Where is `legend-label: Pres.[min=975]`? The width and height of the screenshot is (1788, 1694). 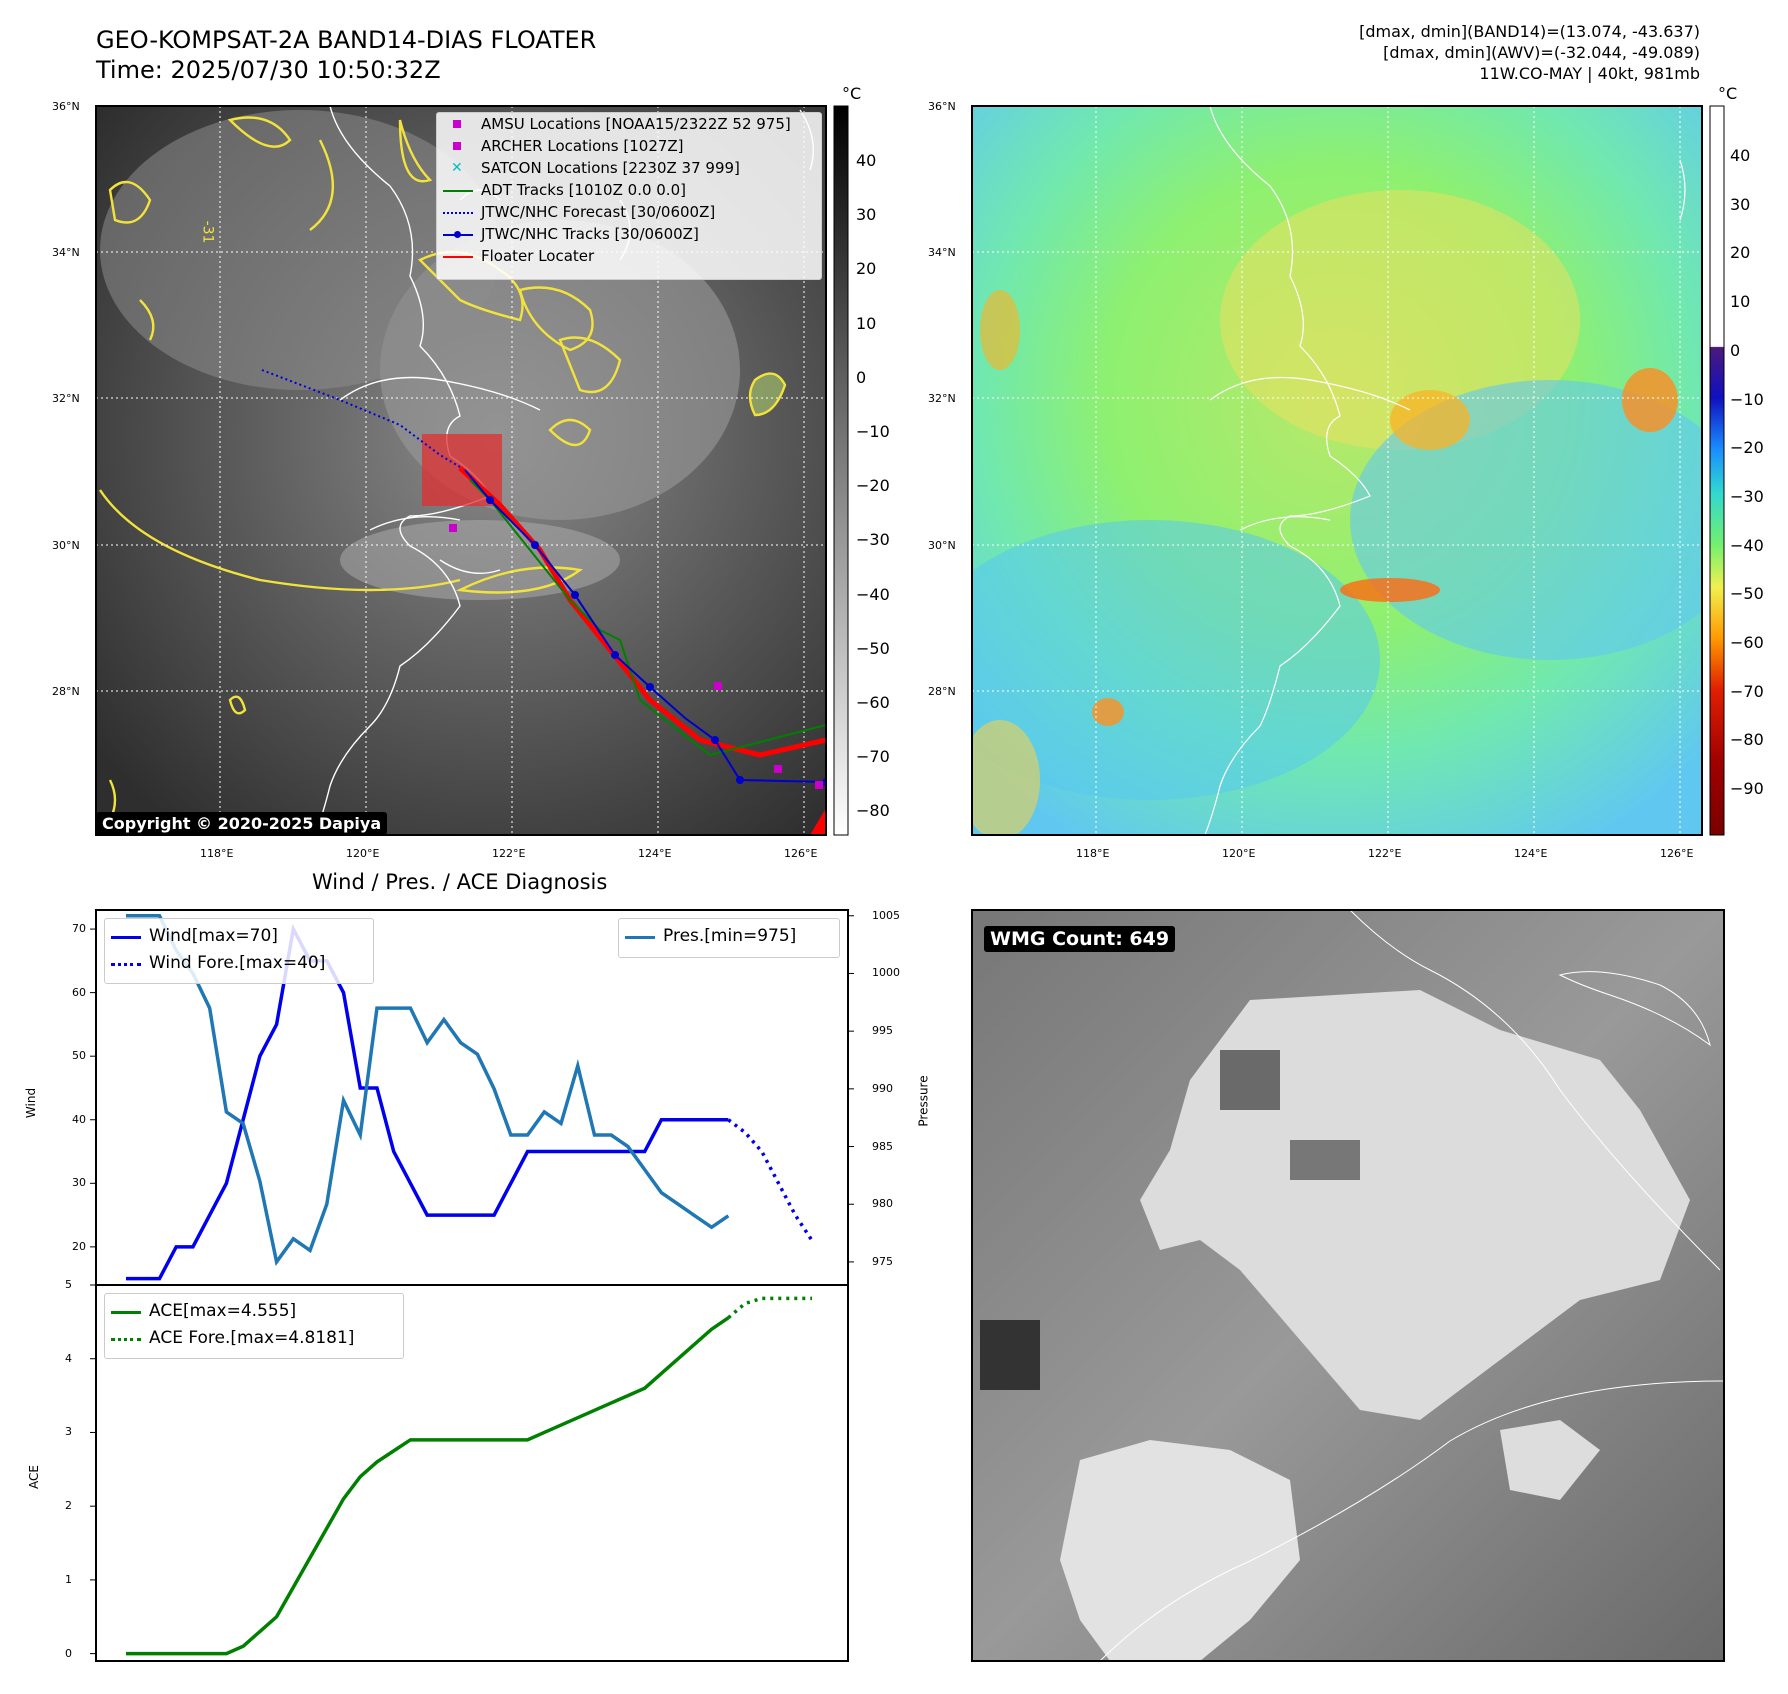
legend-label: Pres.[min=975] is located at coordinates (730, 936).